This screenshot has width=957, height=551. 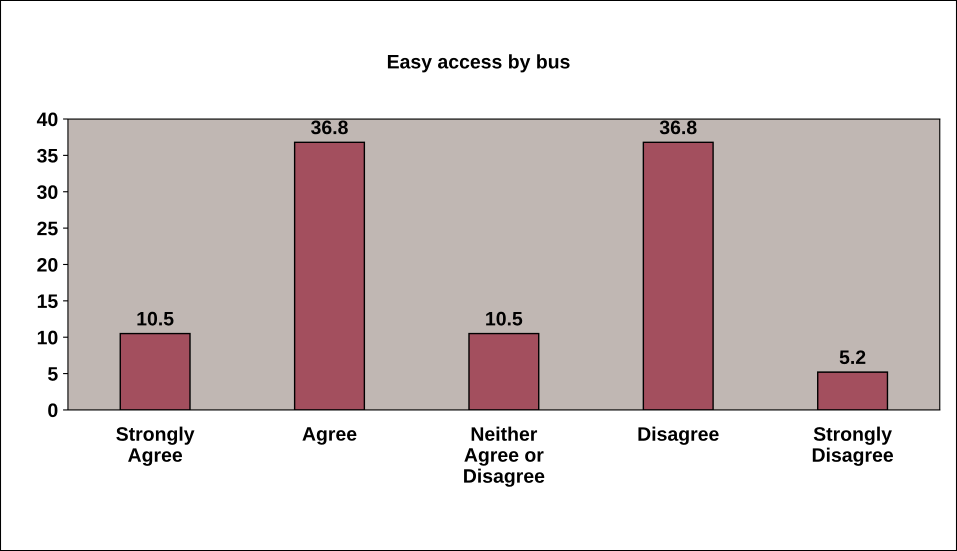 What do you see at coordinates (678, 435) in the screenshot?
I see `x-tick-label: Disagree` at bounding box center [678, 435].